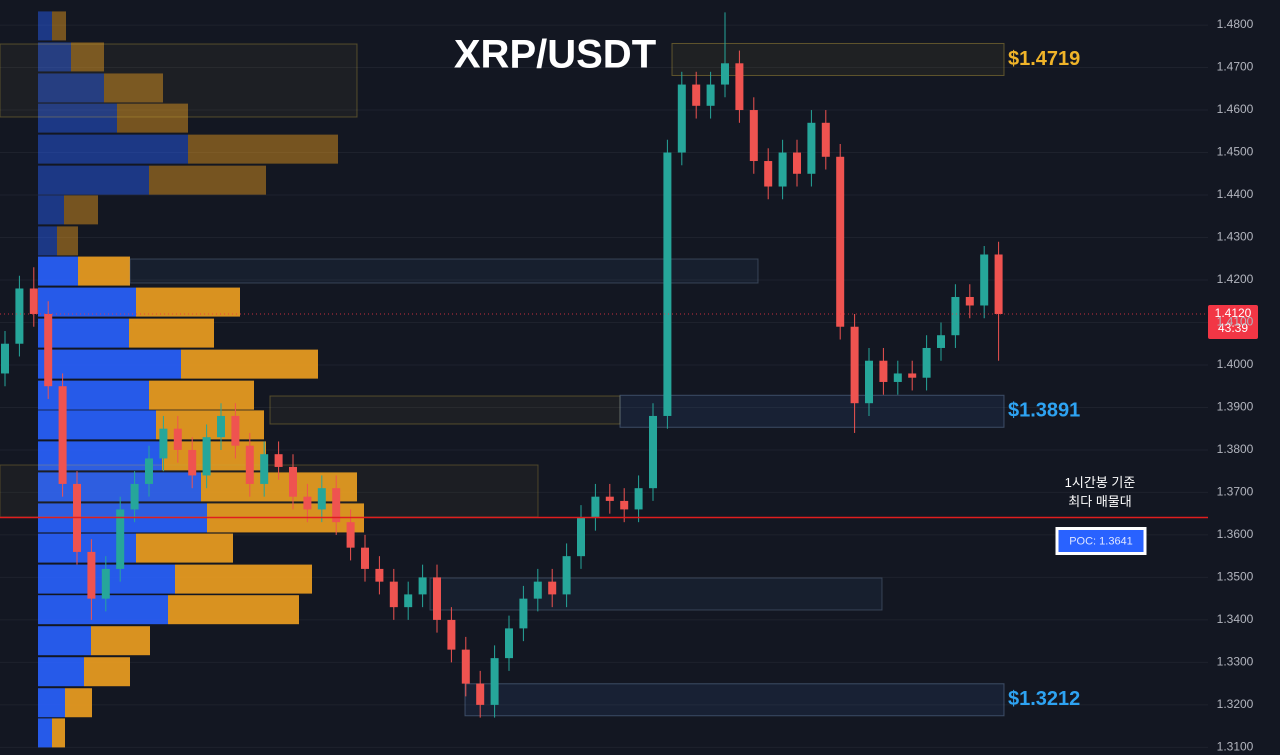  Describe the element at coordinates (1235, 534) in the screenshot. I see `y-tick-label: 1.3600` at that location.